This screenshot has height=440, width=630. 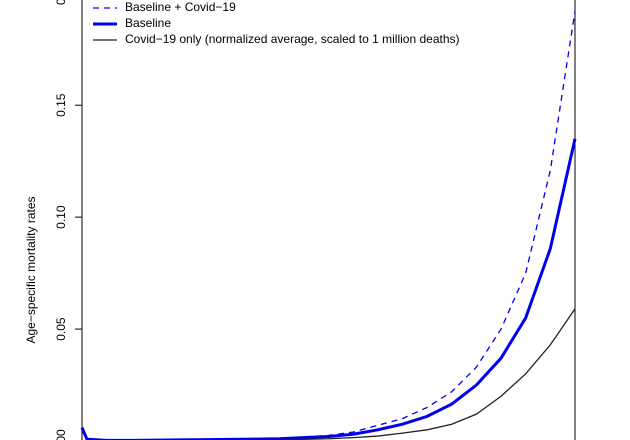 I want to click on y-tick-label: 0.10, so click(x=61, y=217).